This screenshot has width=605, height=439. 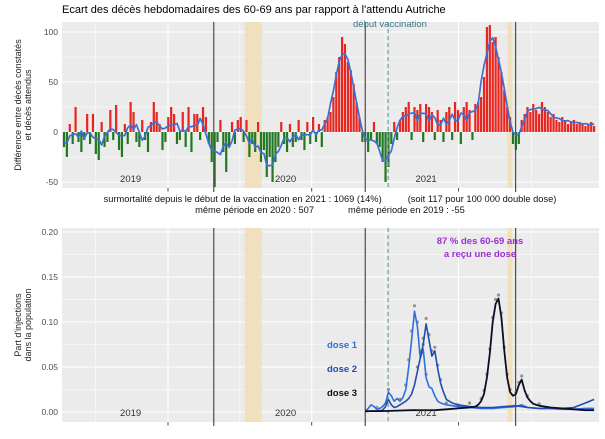 What do you see at coordinates (51, 182) in the screenshot?
I see `top-y-tick-label: -50` at bounding box center [51, 182].